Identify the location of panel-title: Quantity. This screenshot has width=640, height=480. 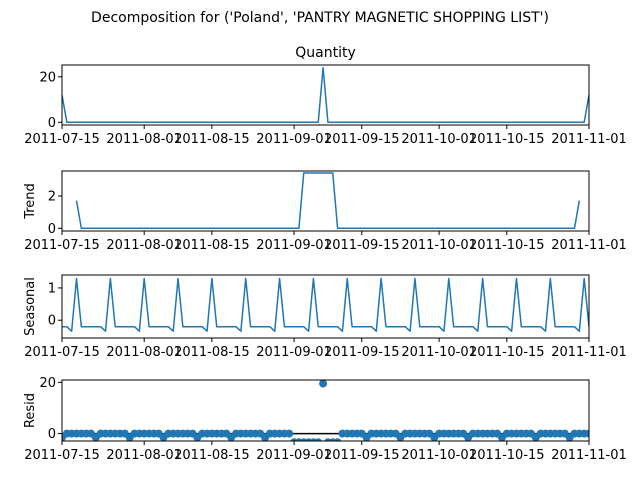
(325, 53).